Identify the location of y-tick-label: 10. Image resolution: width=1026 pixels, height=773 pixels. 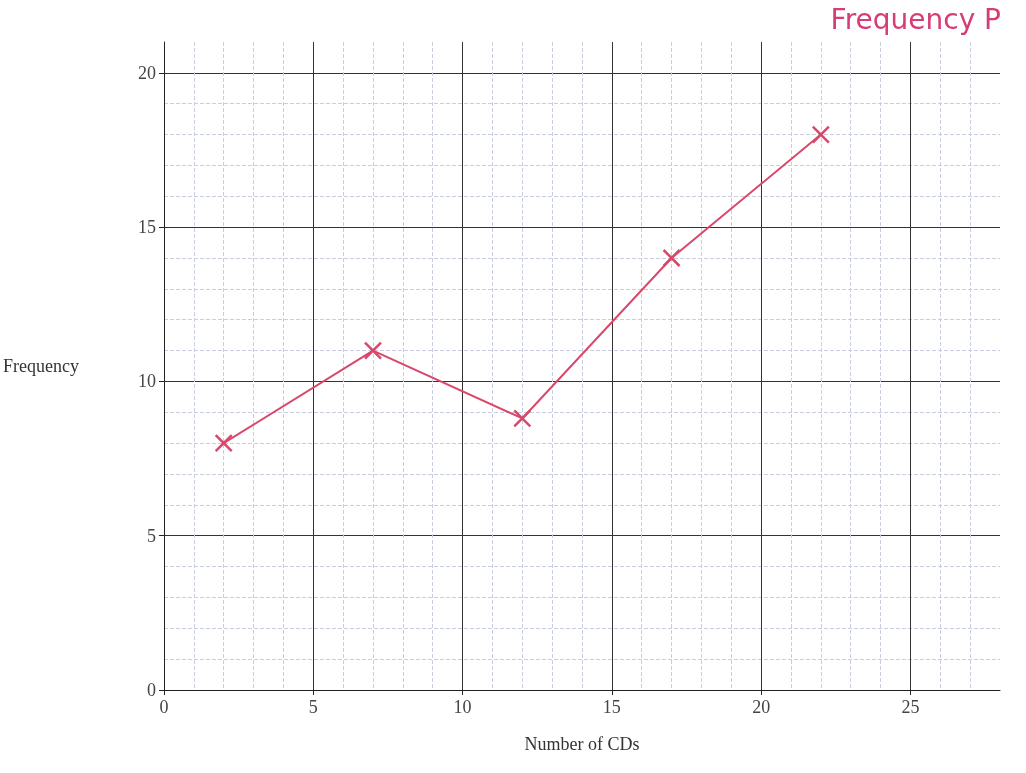
(146, 381).